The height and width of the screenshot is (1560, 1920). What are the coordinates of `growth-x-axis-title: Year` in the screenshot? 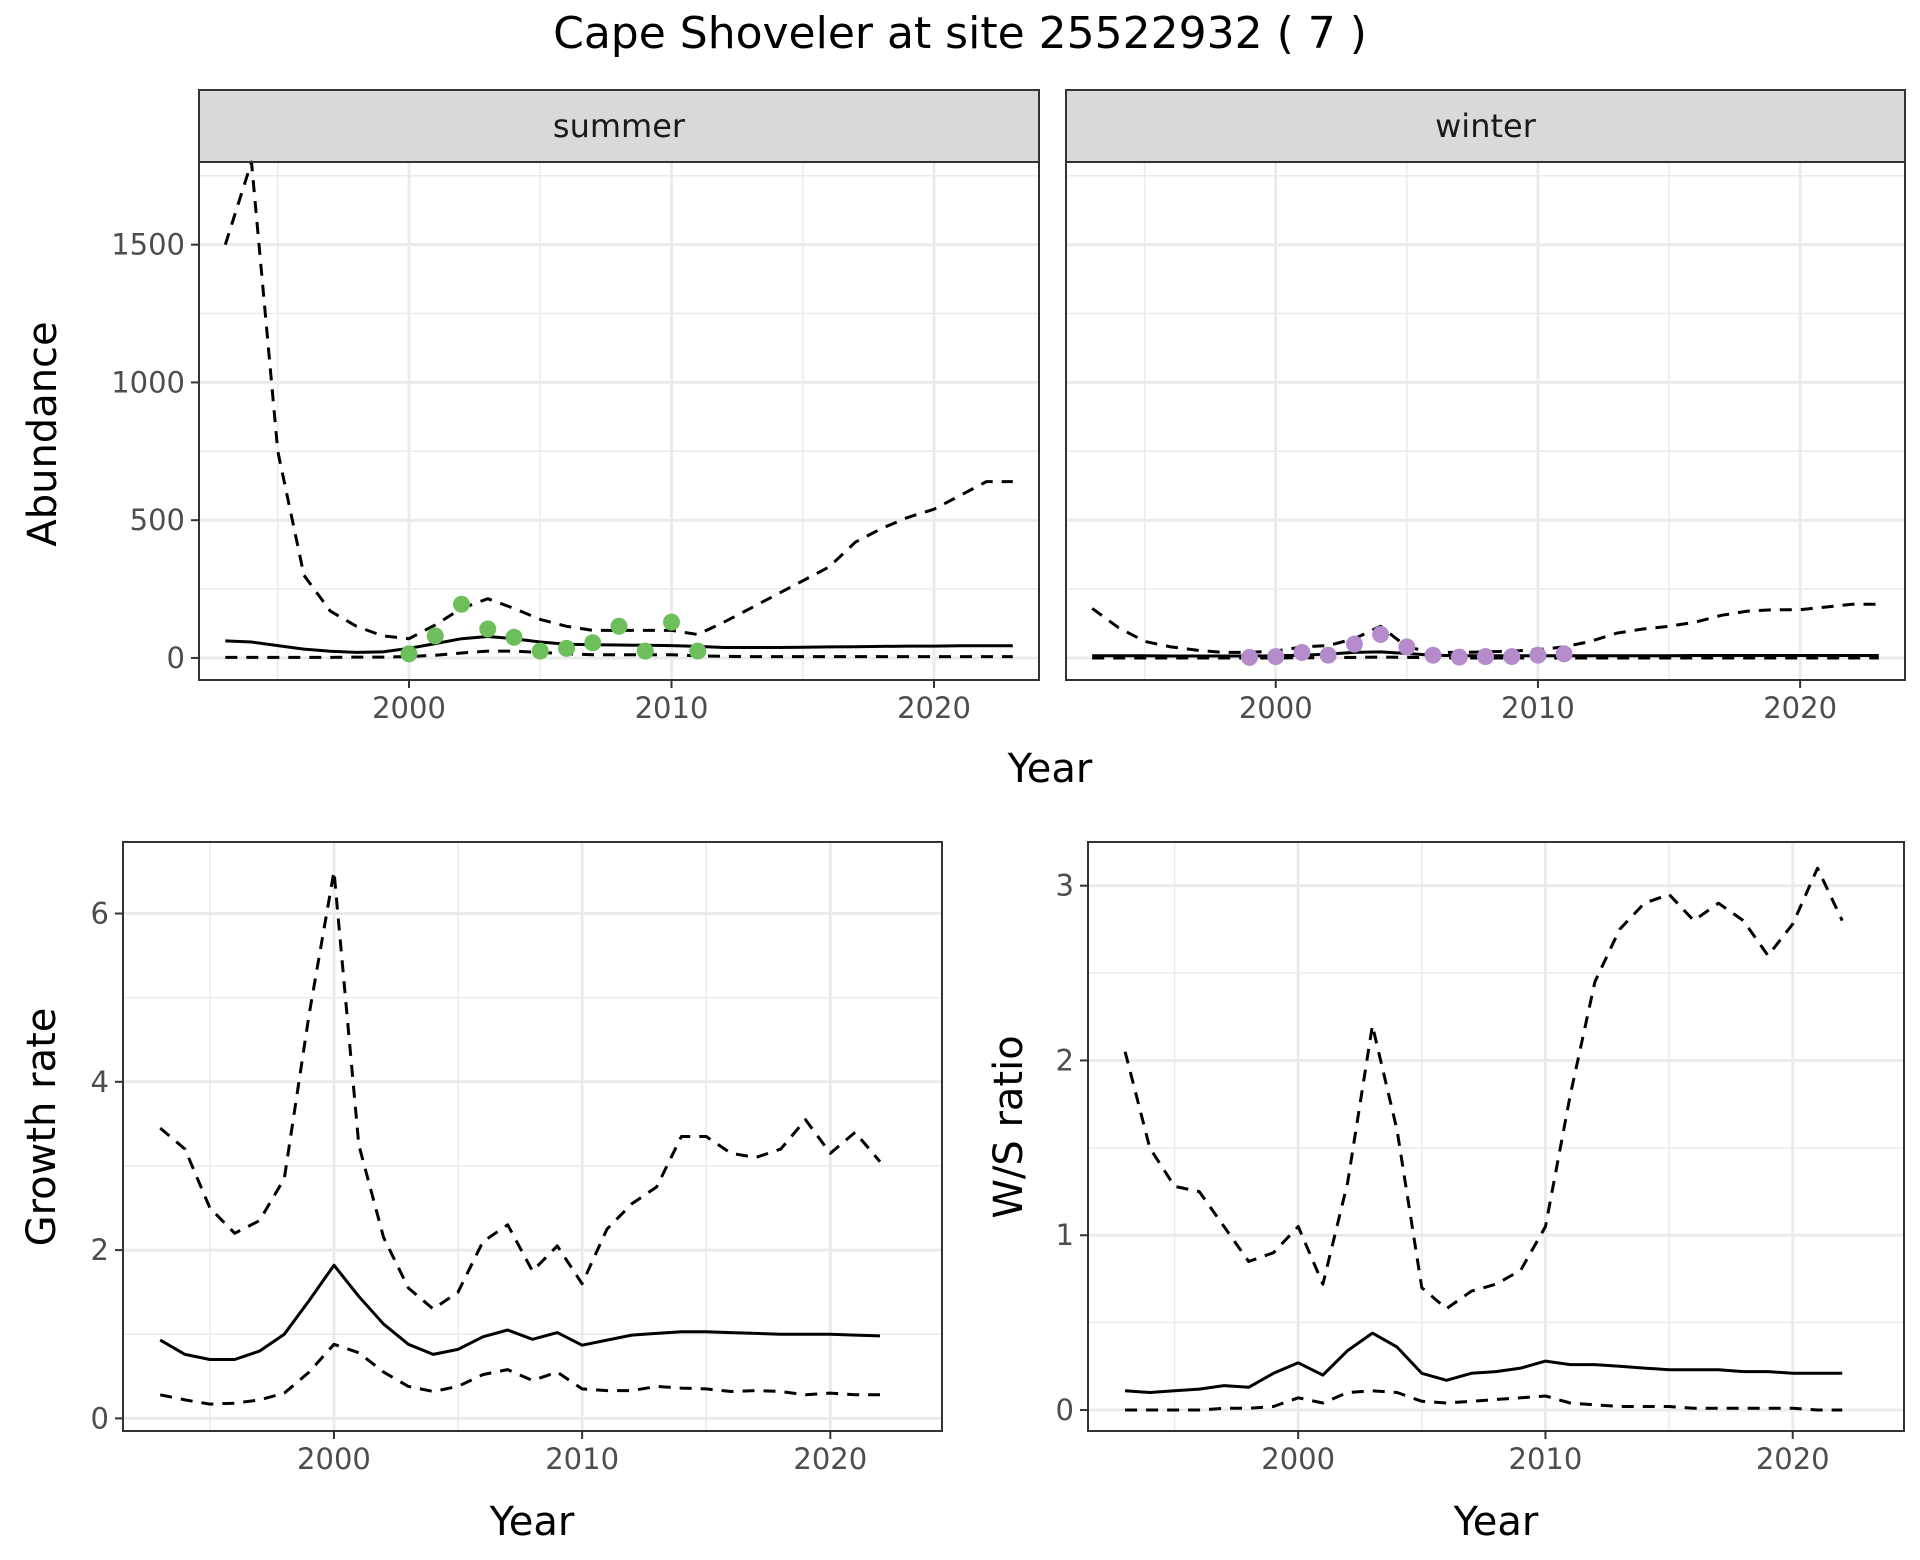 It's located at (532, 1522).